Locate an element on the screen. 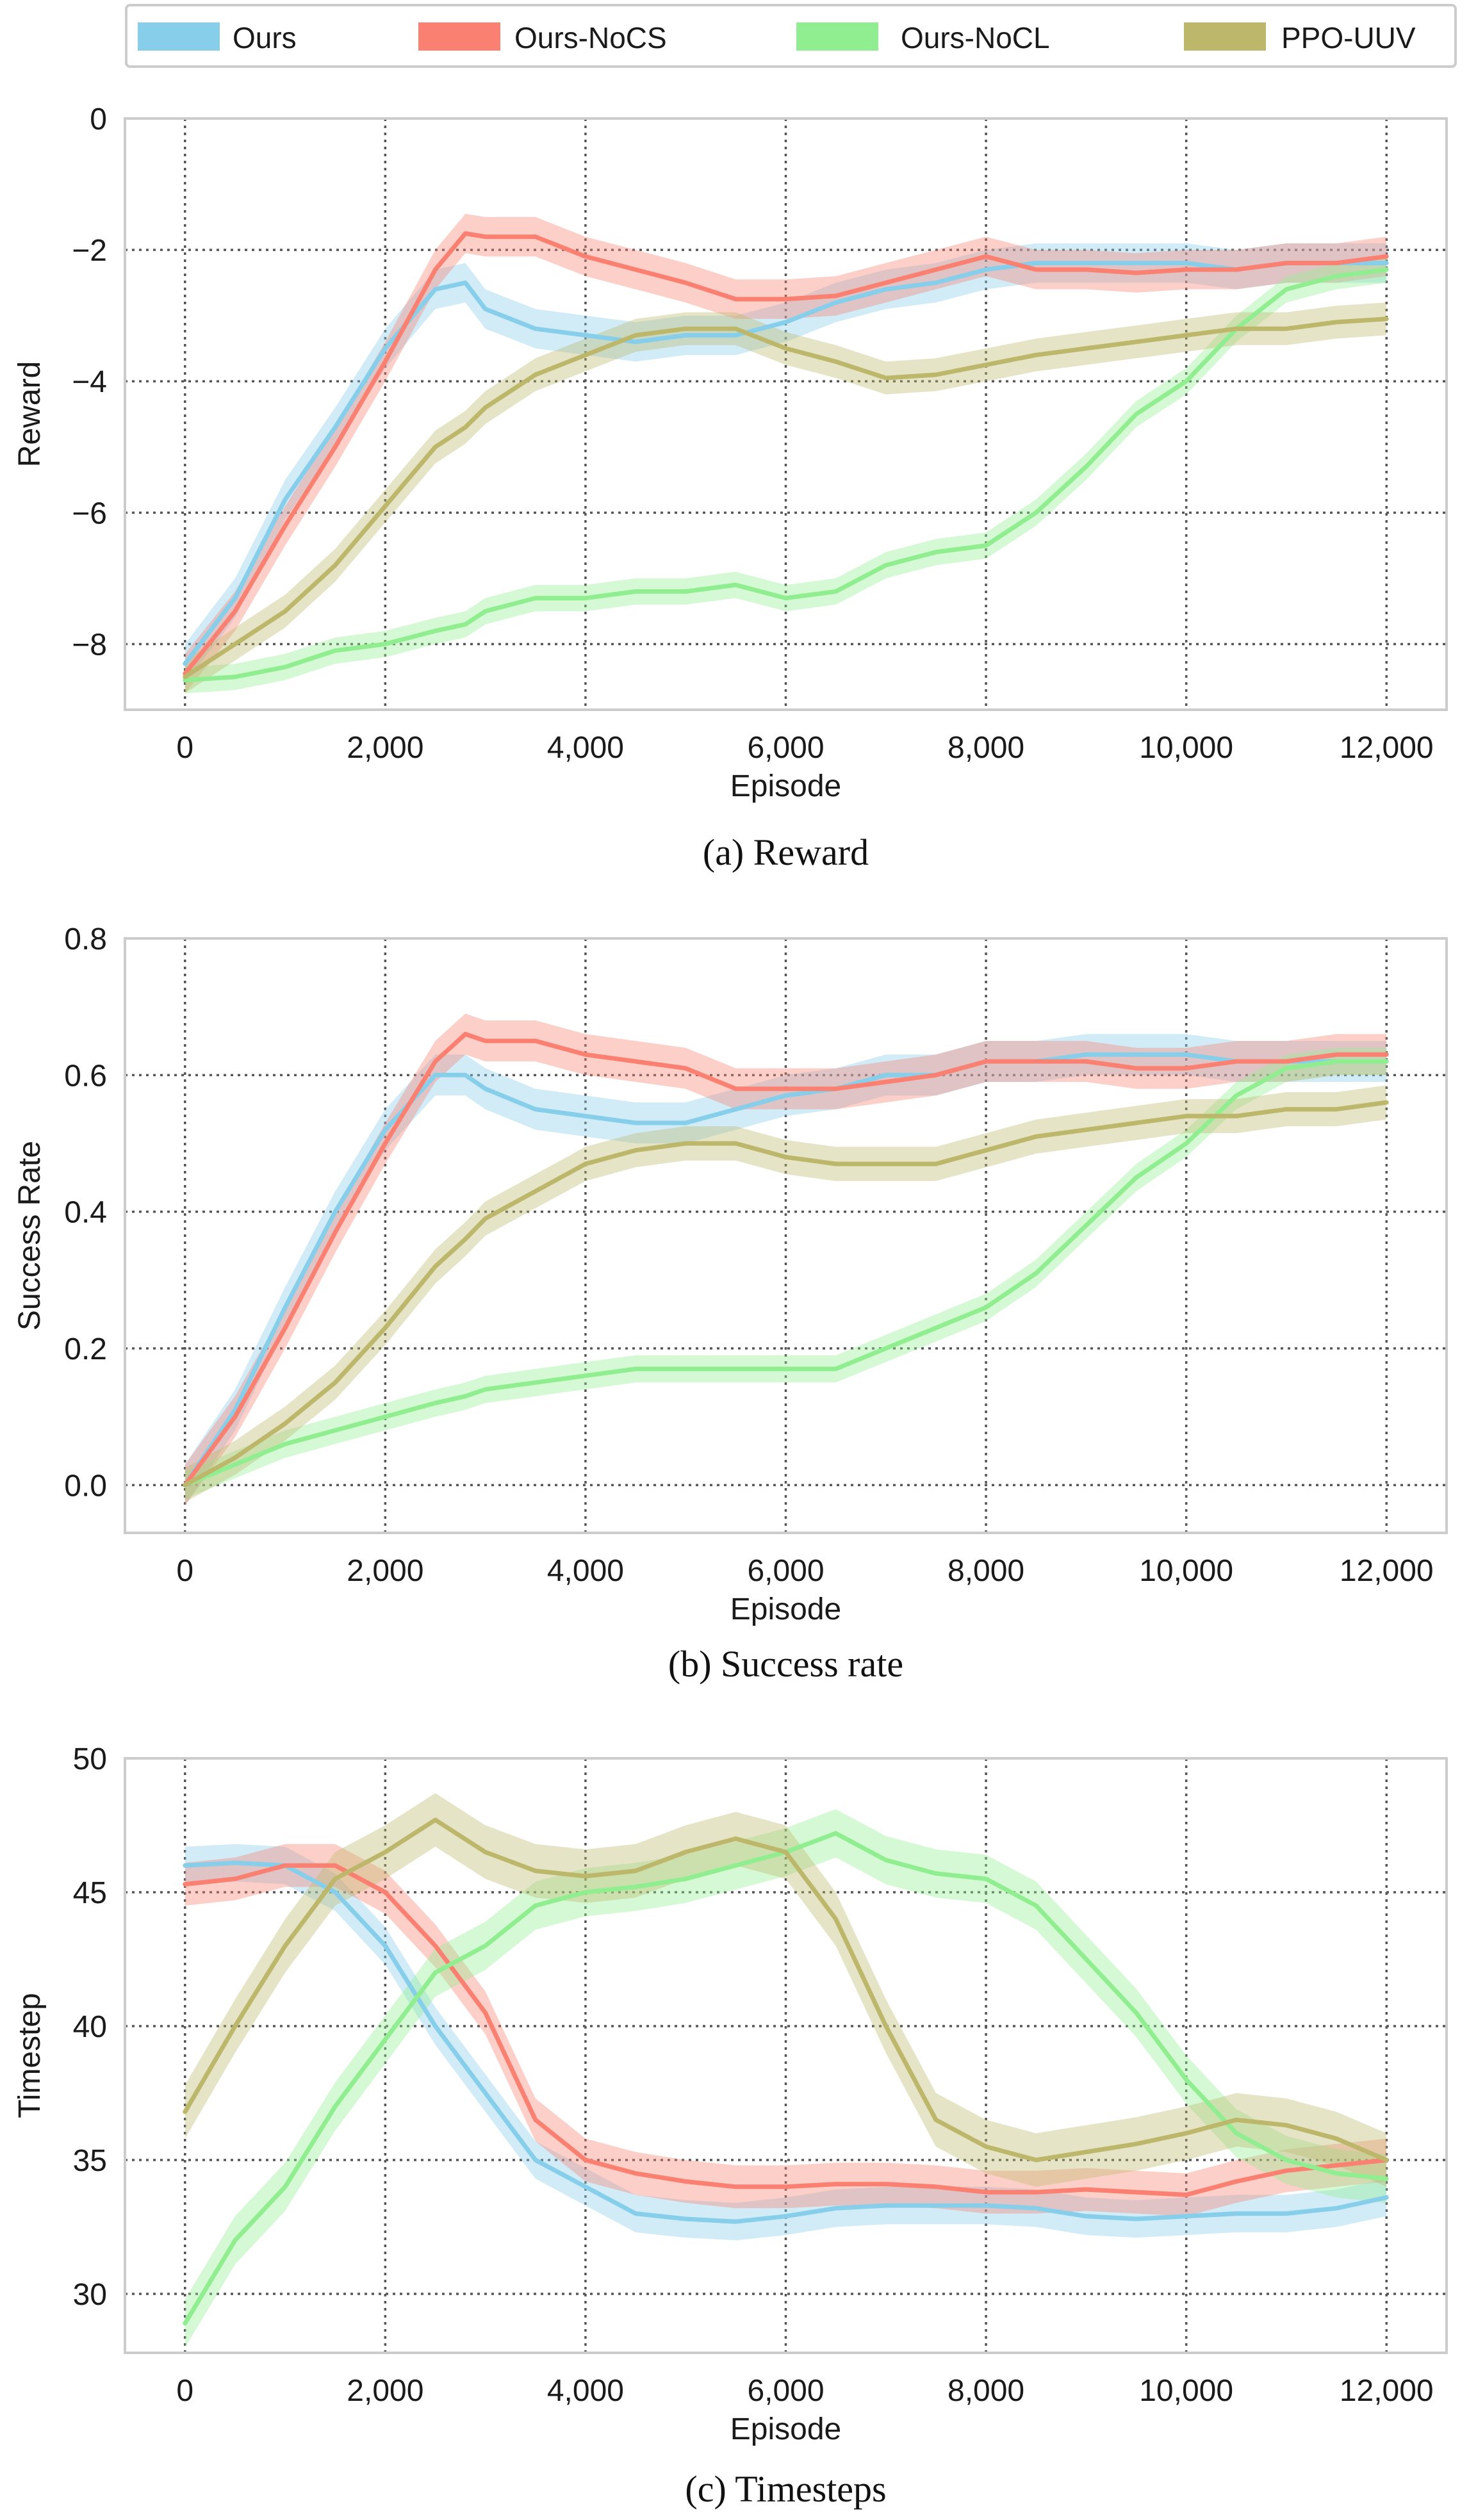  x-axis-label-success-rate: Episode is located at coordinates (786, 1609).